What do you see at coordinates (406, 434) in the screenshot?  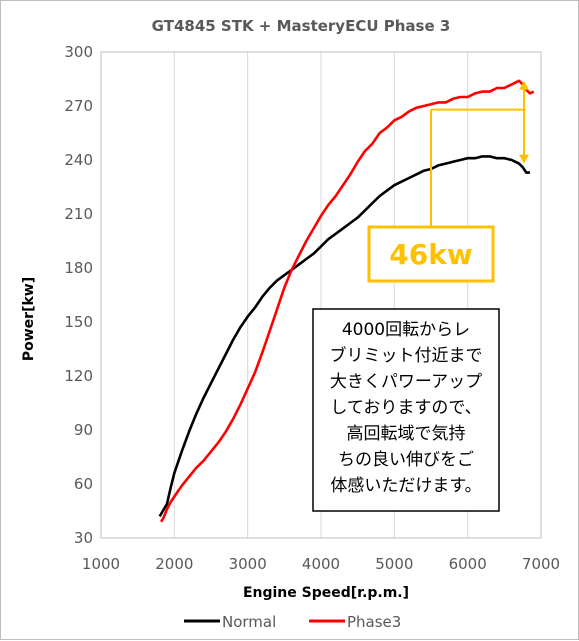 I see `note-line: 高回転域で気持` at bounding box center [406, 434].